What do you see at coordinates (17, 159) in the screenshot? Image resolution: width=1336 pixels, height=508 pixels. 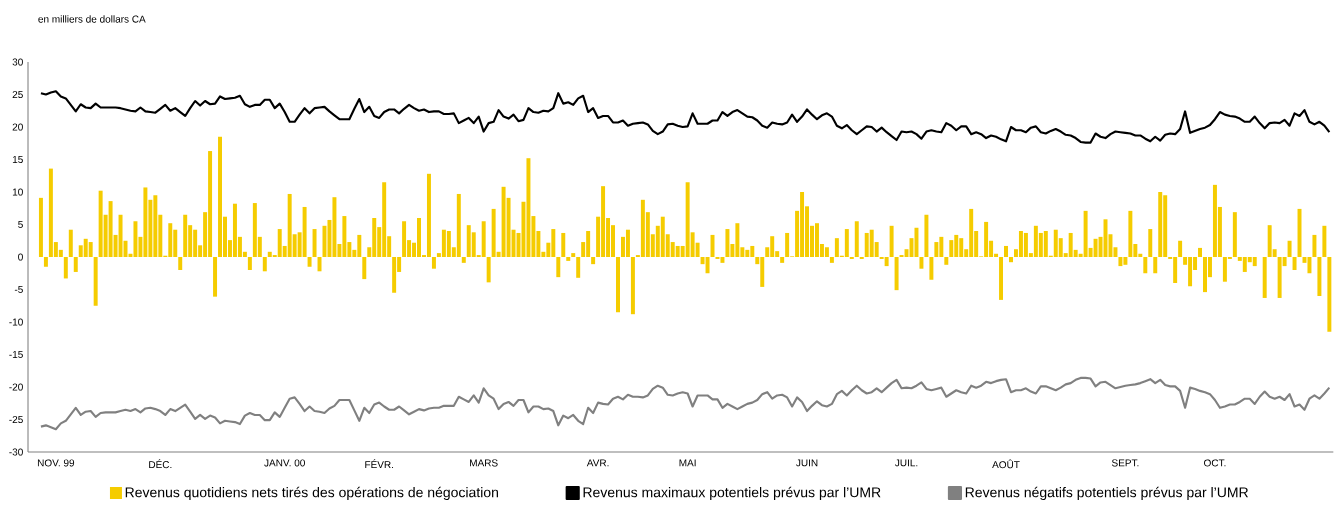 I see `y-tick-label: 15` at bounding box center [17, 159].